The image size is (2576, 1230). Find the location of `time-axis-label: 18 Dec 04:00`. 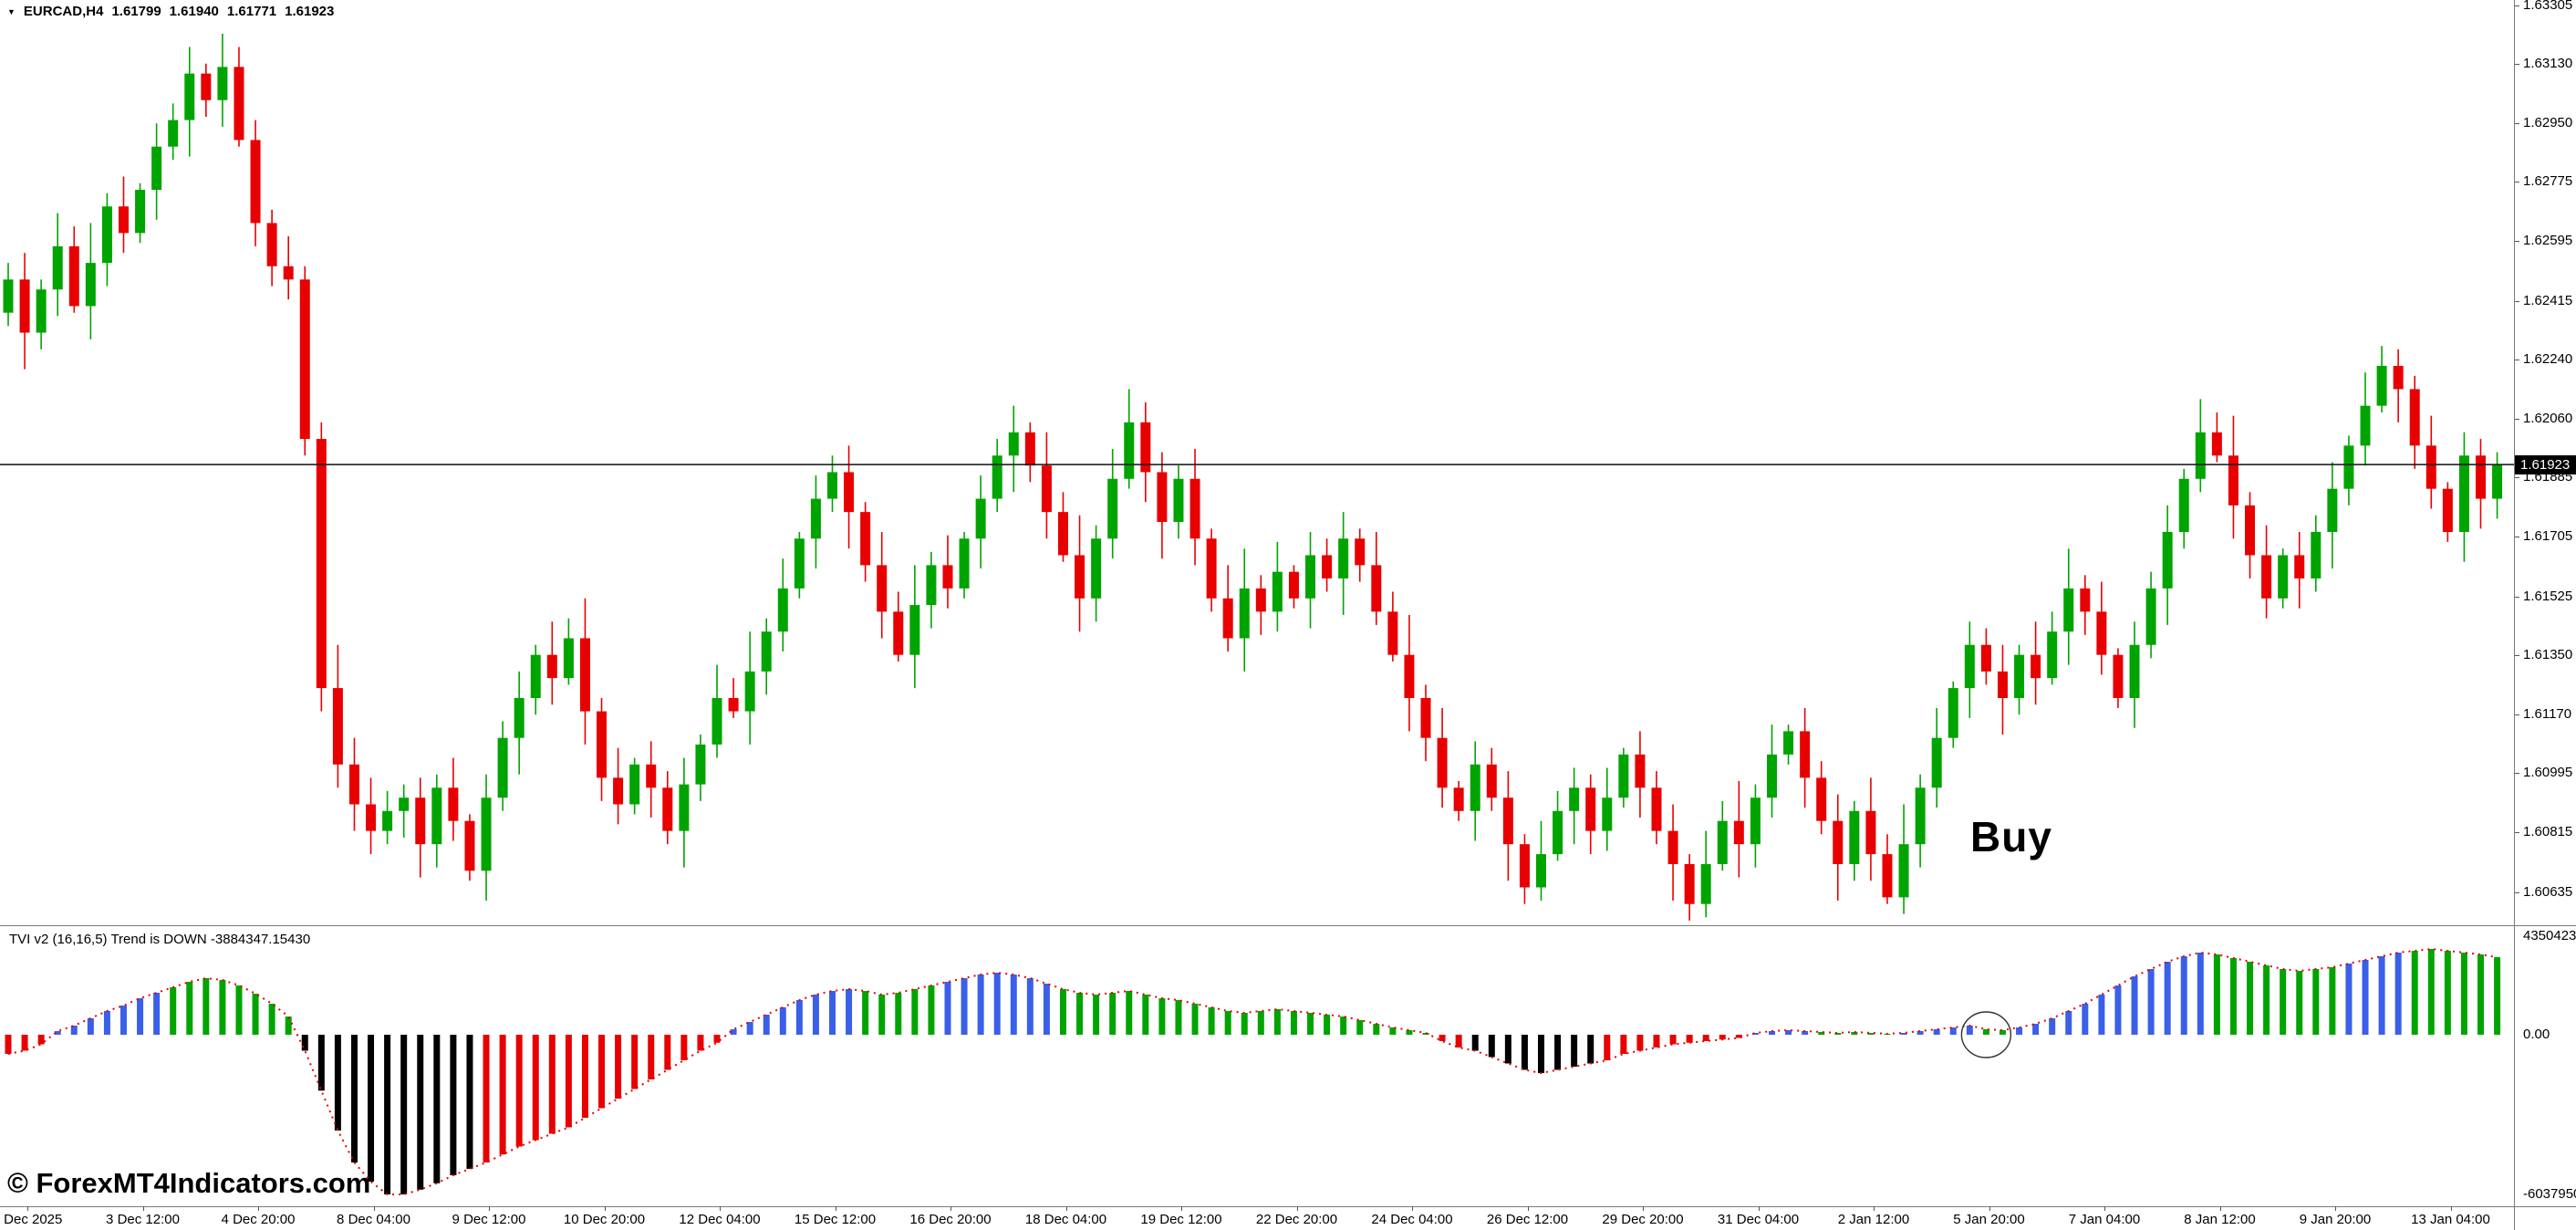

time-axis-label: 18 Dec 04:00 is located at coordinates (1065, 1219).